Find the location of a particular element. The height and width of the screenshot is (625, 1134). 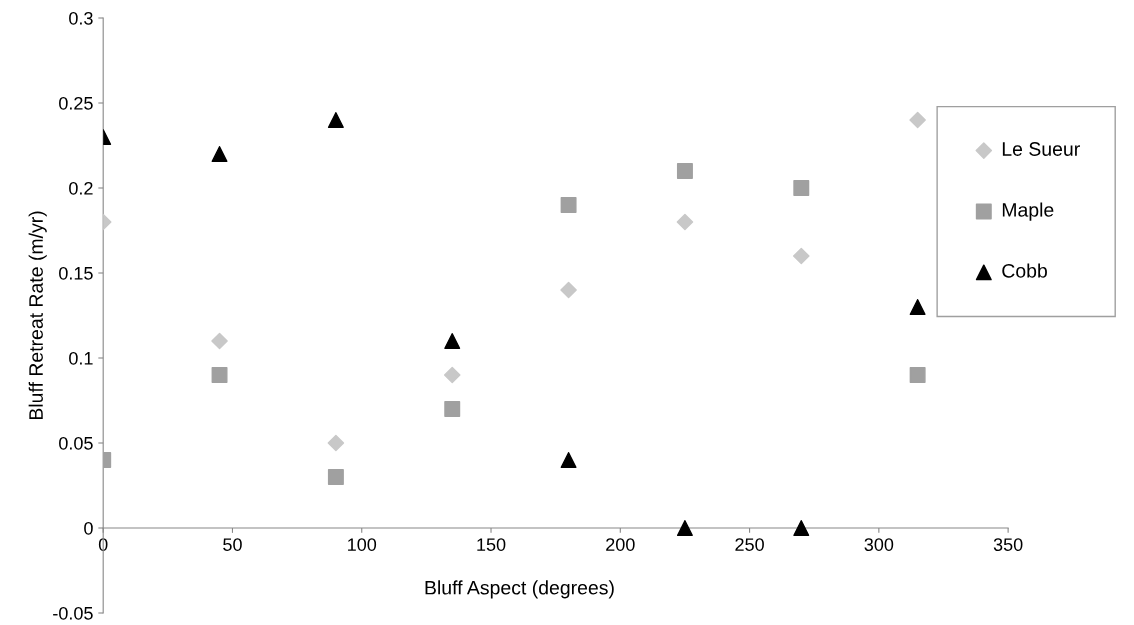

y-tick-label: -0.05 is located at coordinates (73, 613).